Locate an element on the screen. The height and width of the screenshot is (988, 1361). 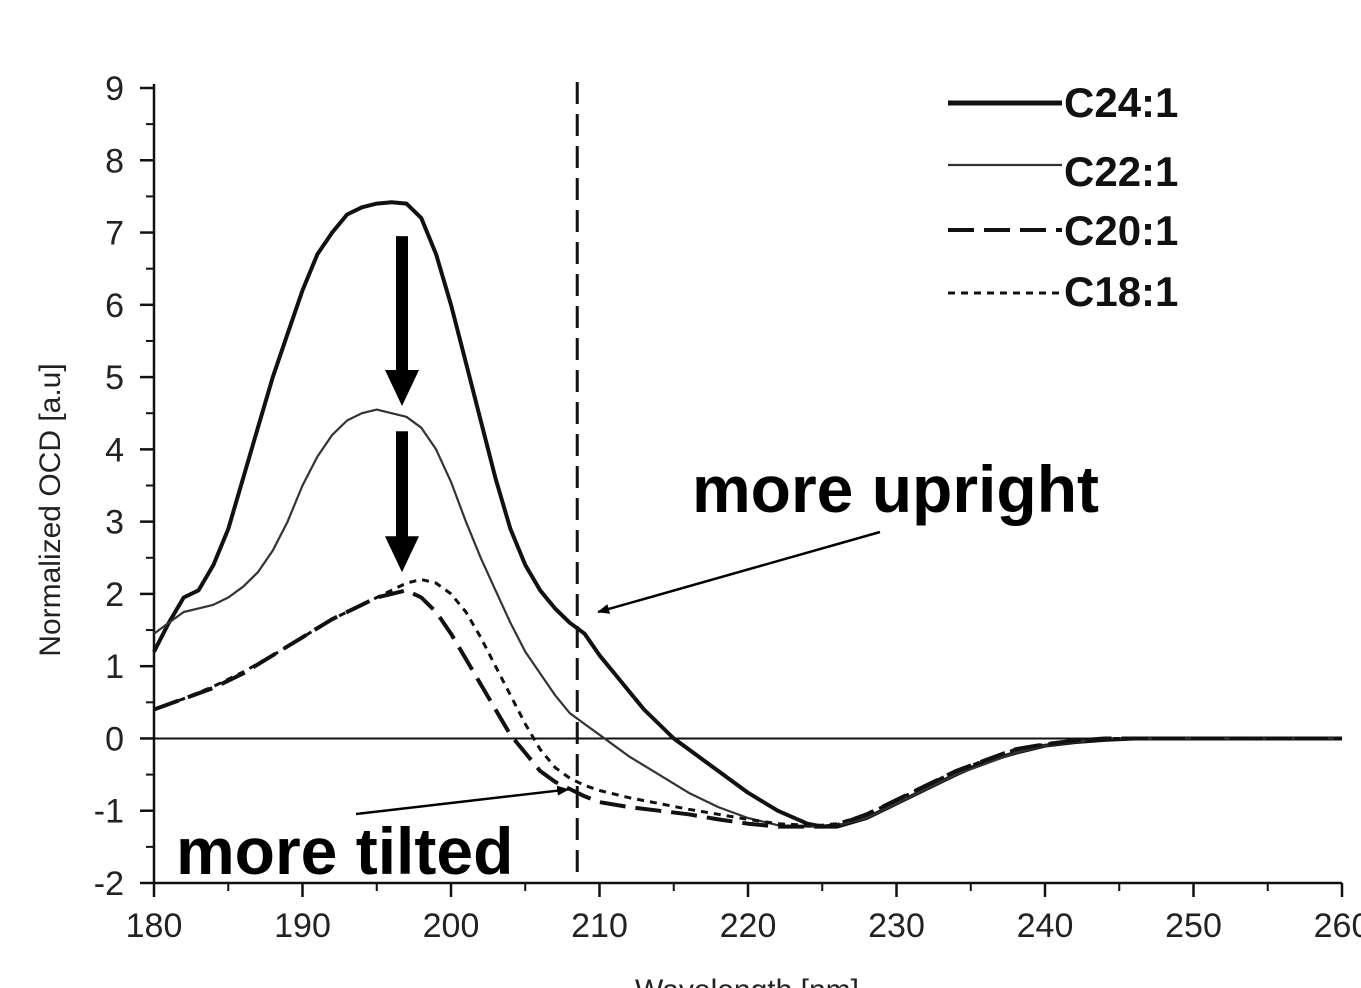
legend-label-c22: C22:1 is located at coordinates (1121, 171).